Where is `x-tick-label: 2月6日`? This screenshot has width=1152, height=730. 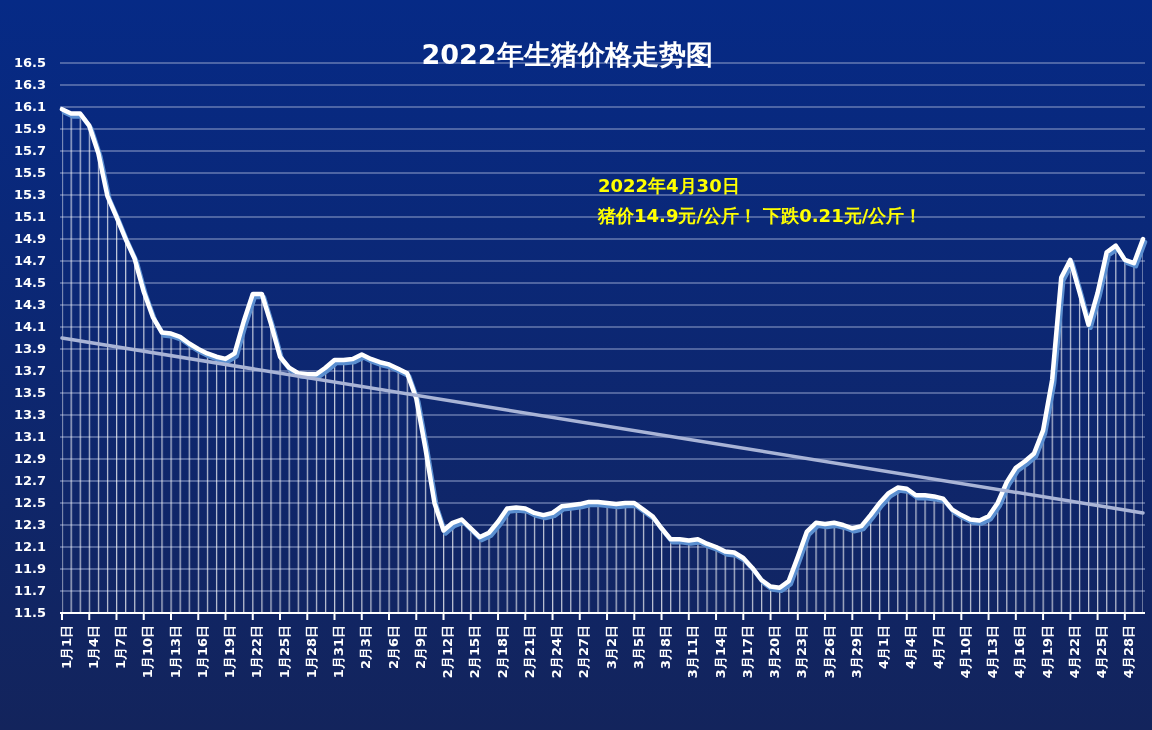 x-tick-label: 2月6日 is located at coordinates (393, 647).